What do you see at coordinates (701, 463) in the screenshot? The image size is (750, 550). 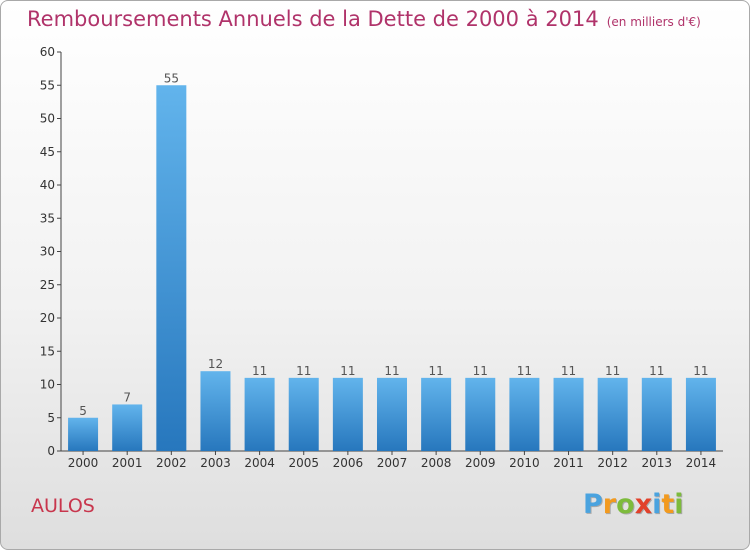 I see `x-tick-label: 2014` at bounding box center [701, 463].